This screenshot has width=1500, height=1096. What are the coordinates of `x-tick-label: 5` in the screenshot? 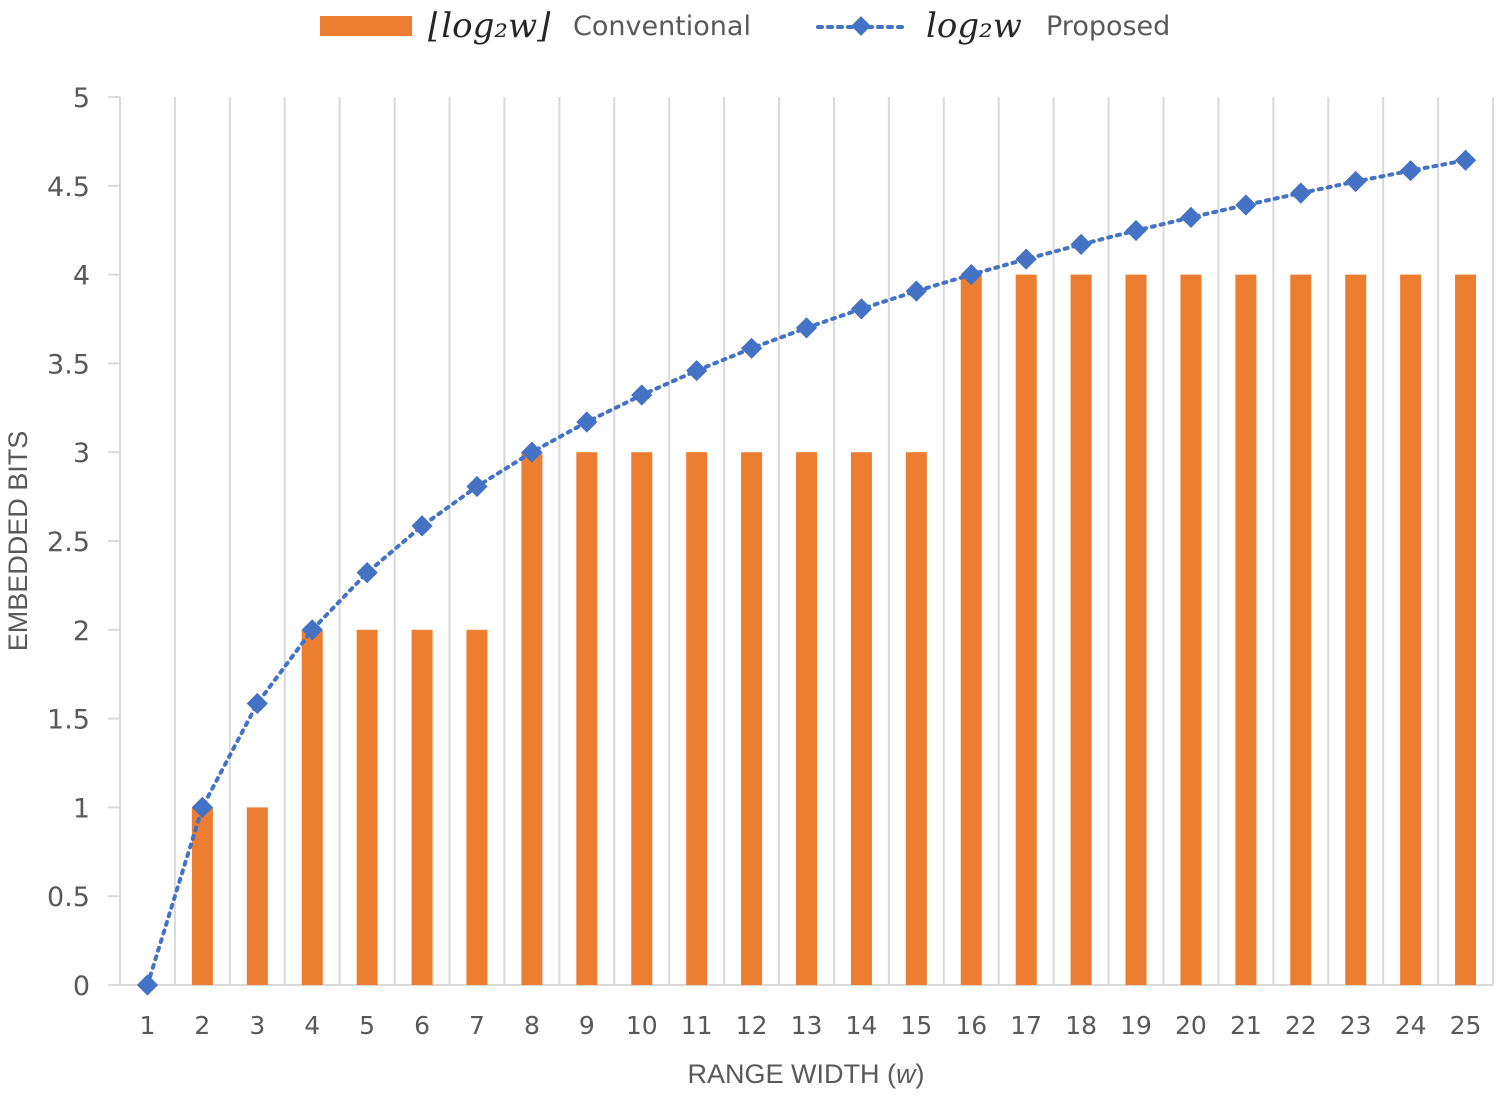 It's located at (367, 1025).